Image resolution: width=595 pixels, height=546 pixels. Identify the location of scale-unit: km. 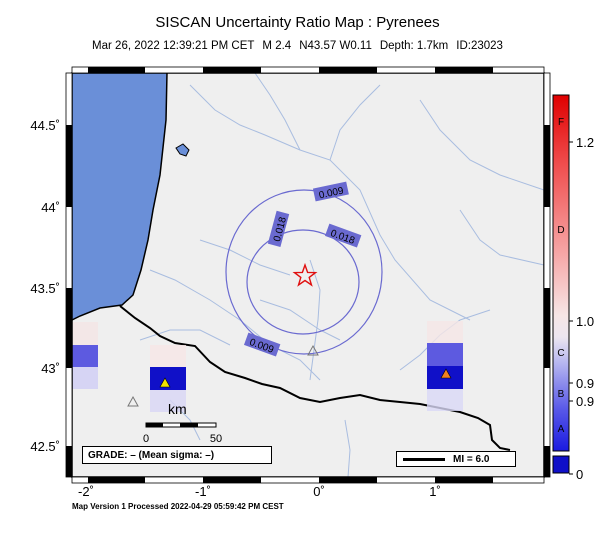
(177, 409).